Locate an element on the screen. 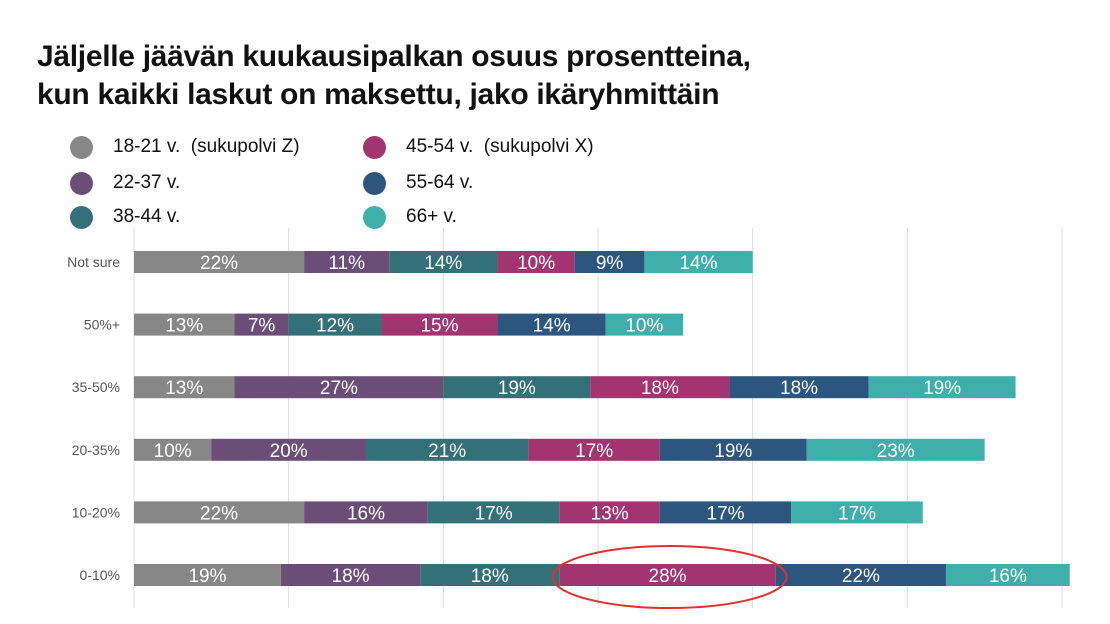  bar-value-label: 7% is located at coordinates (262, 326).